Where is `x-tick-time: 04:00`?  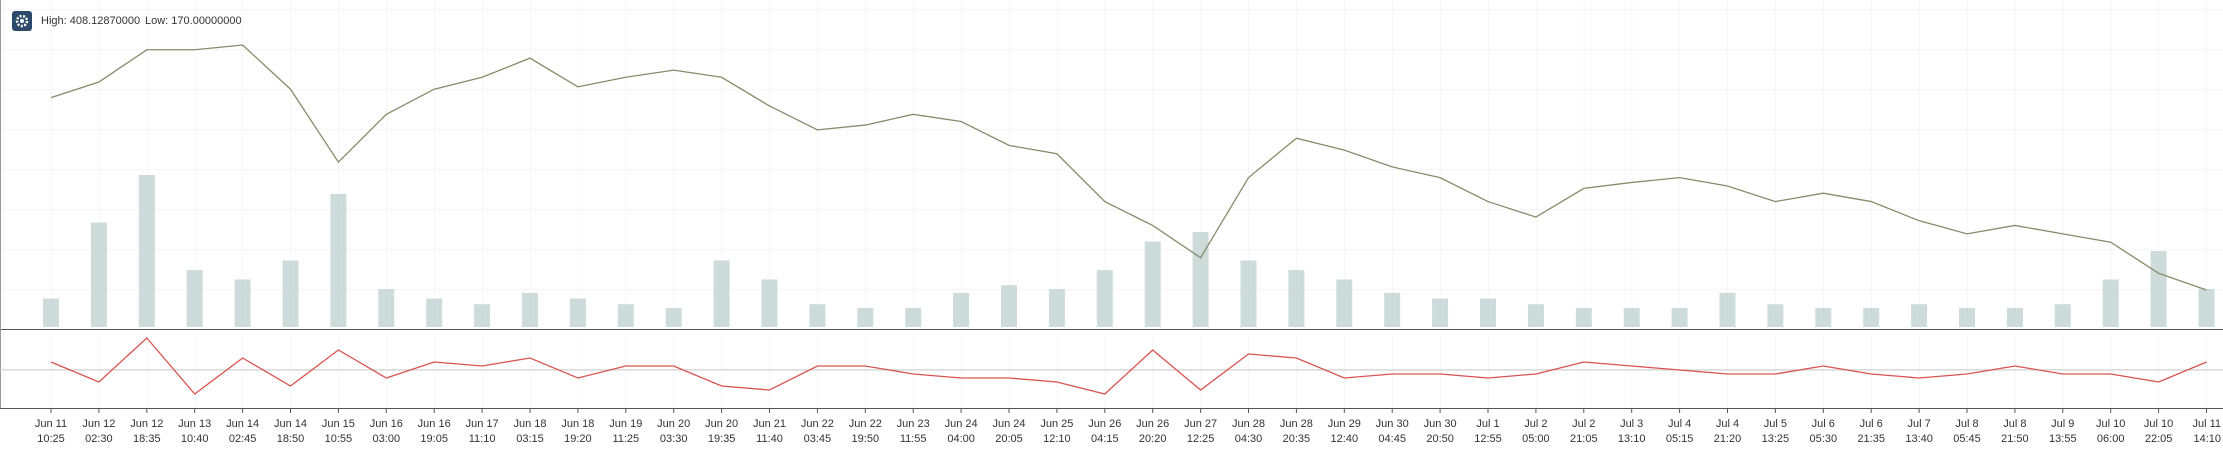 x-tick-time: 04:00 is located at coordinates (961, 439).